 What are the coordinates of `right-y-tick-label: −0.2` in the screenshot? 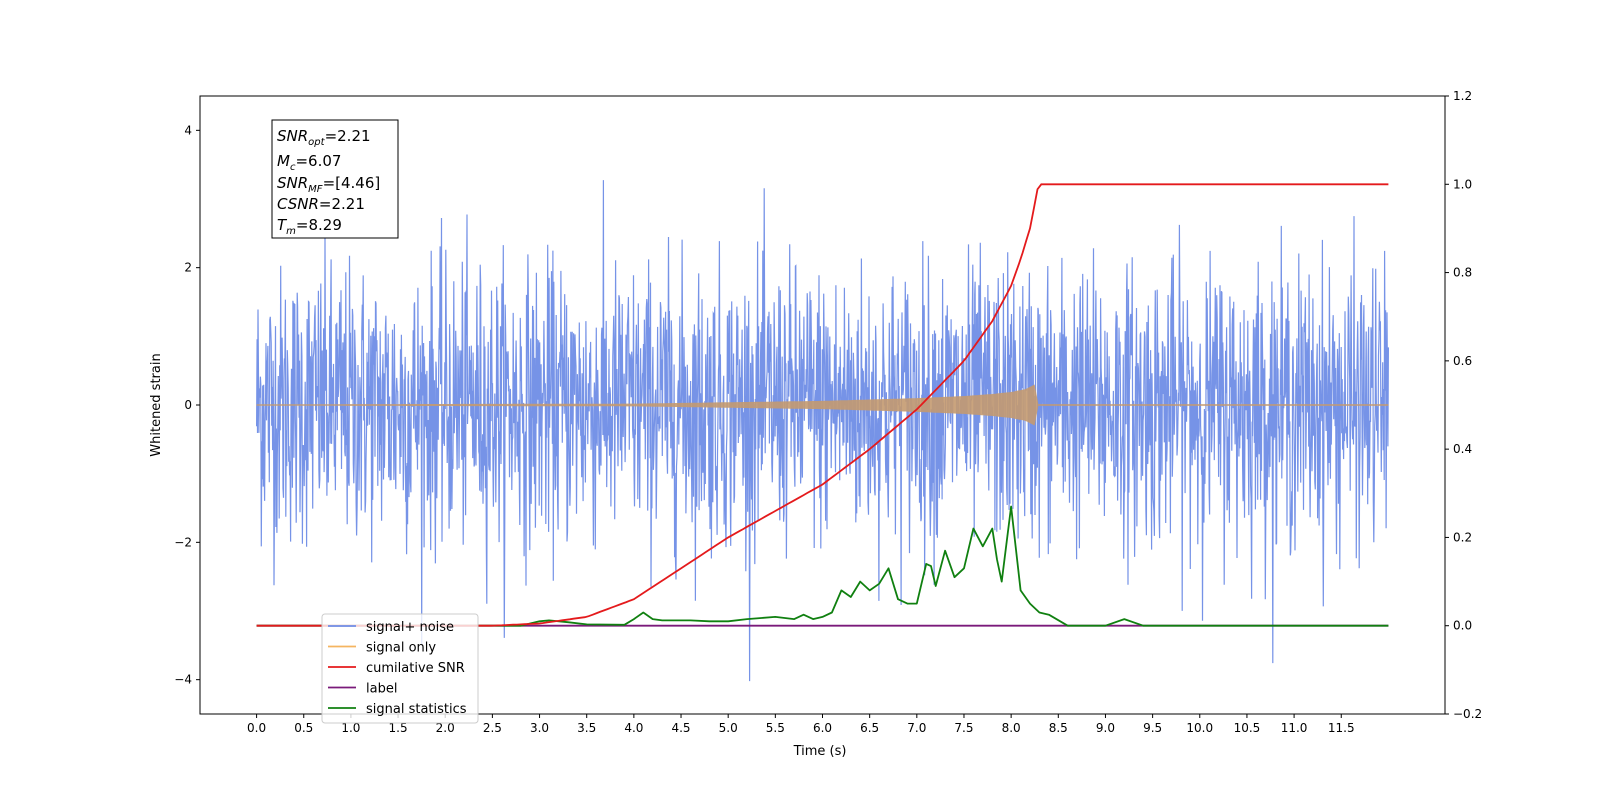 It's located at (1467, 714).